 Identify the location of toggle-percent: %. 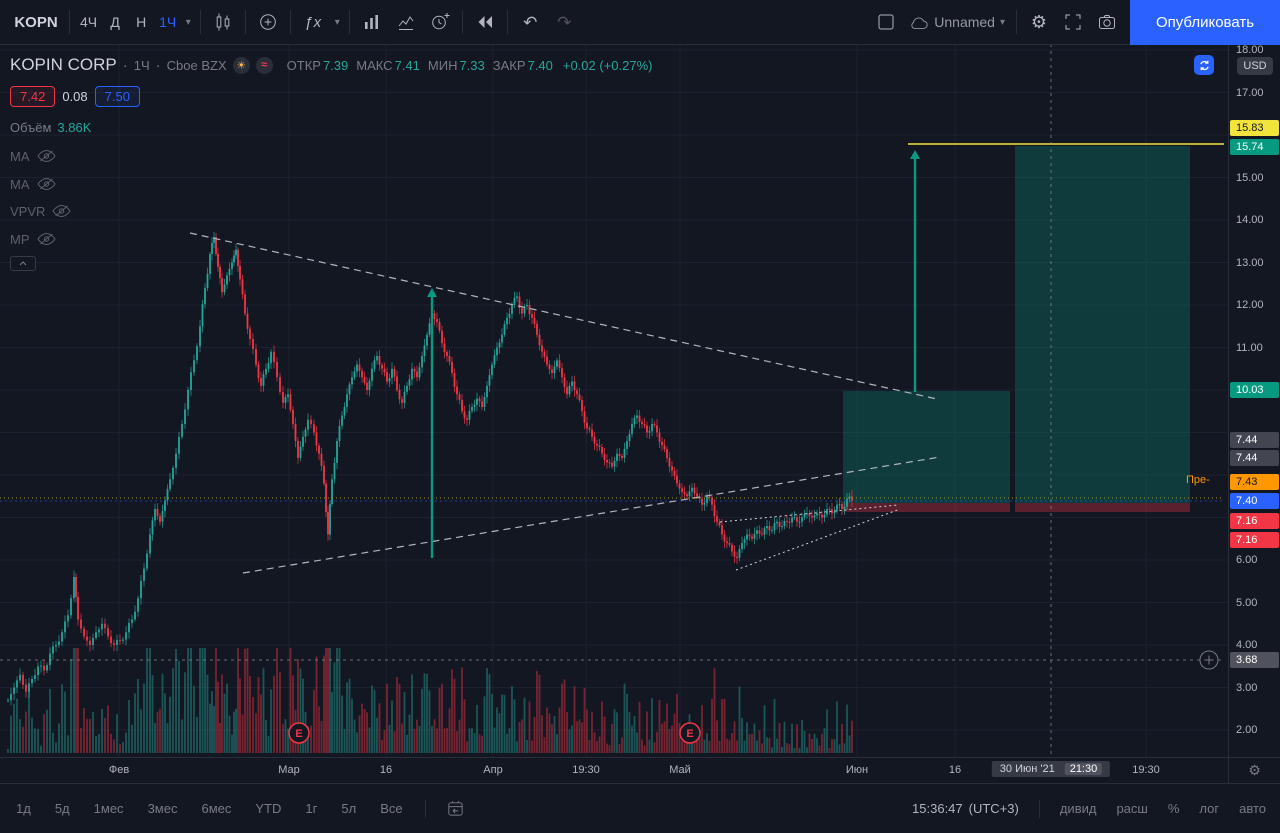
(1173, 808).